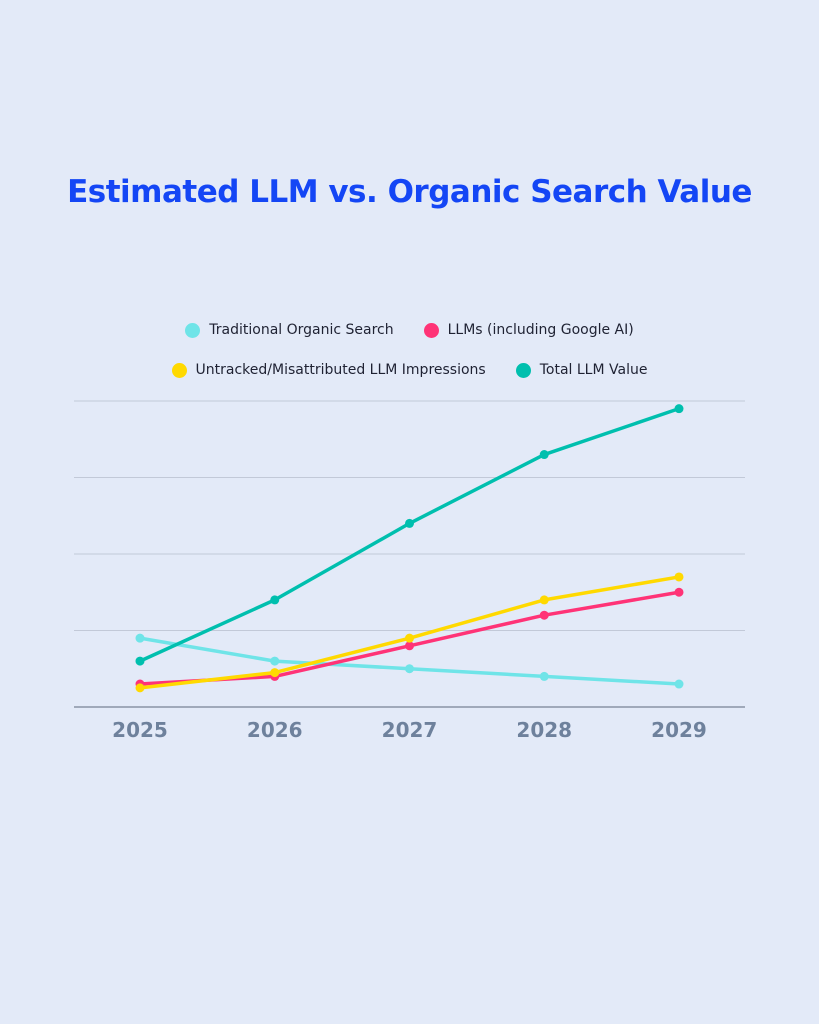 The width and height of the screenshot is (819, 1024). Describe the element at coordinates (540, 330) in the screenshot. I see `legend-label: LLMs (including Google AI)` at that location.